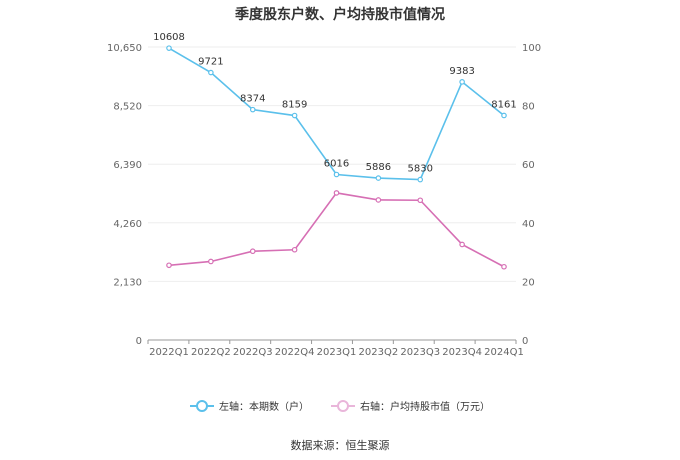  Describe the element at coordinates (127, 282) in the screenshot. I see `left-axis-tick-label: 2,130` at that location.